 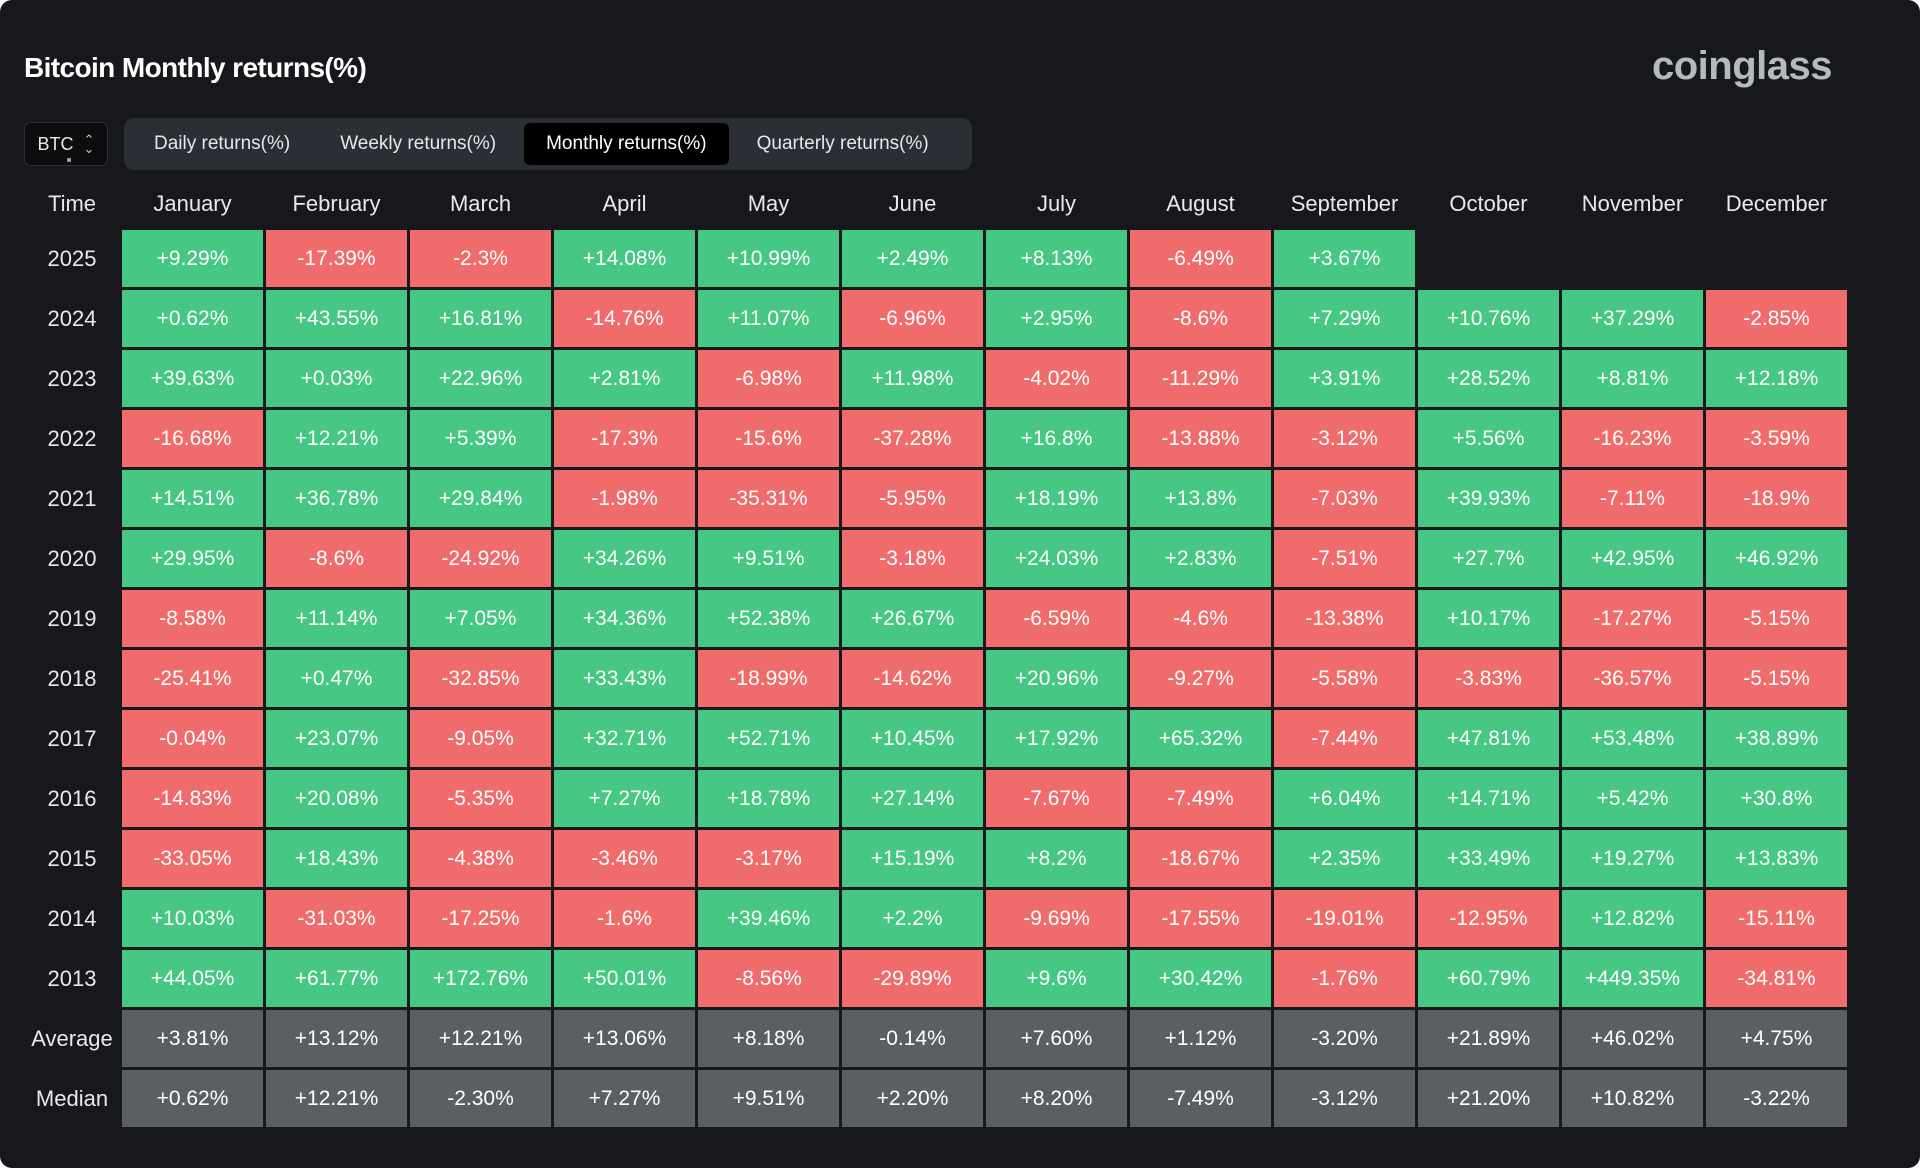 I want to click on return-cell: -5.15%, so click(x=1776, y=678).